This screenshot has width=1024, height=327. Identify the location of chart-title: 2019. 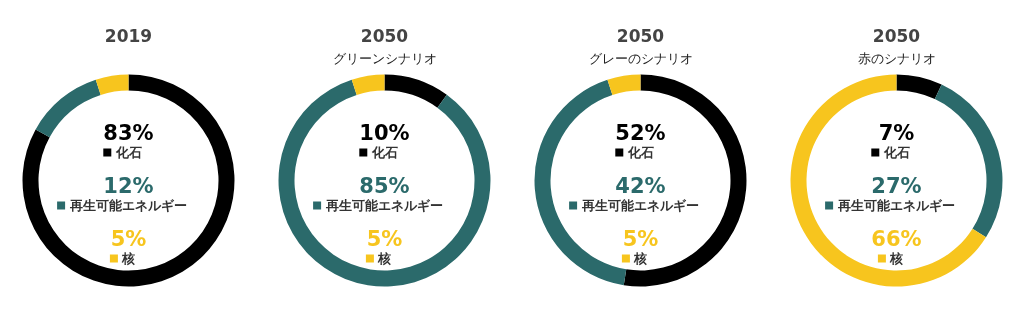
(128, 36).